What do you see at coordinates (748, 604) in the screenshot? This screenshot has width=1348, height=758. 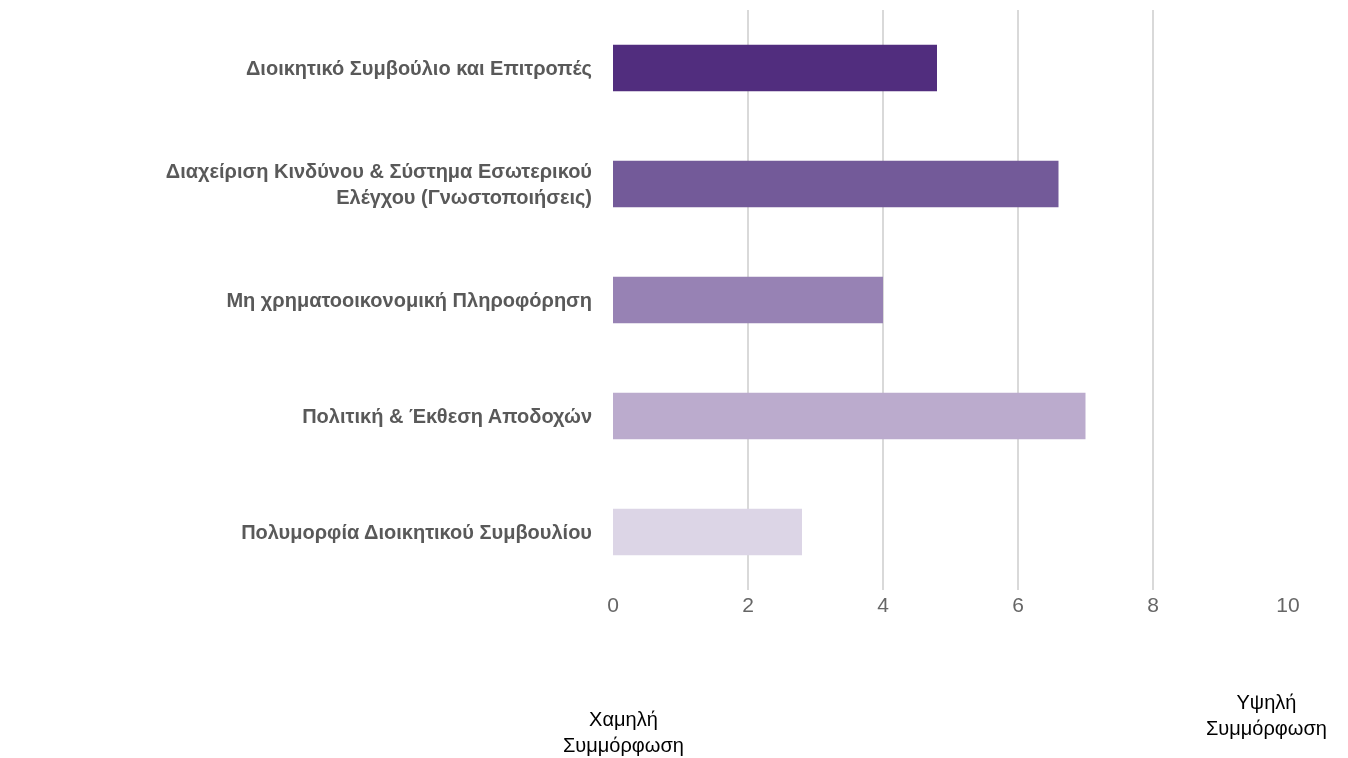 I see `x-tick-label: 2` at bounding box center [748, 604].